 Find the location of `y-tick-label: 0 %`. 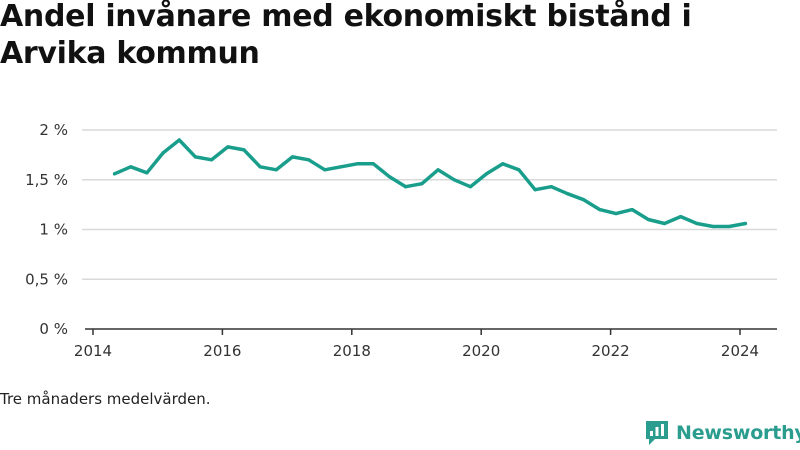

y-tick-label: 0 % is located at coordinates (53, 329).